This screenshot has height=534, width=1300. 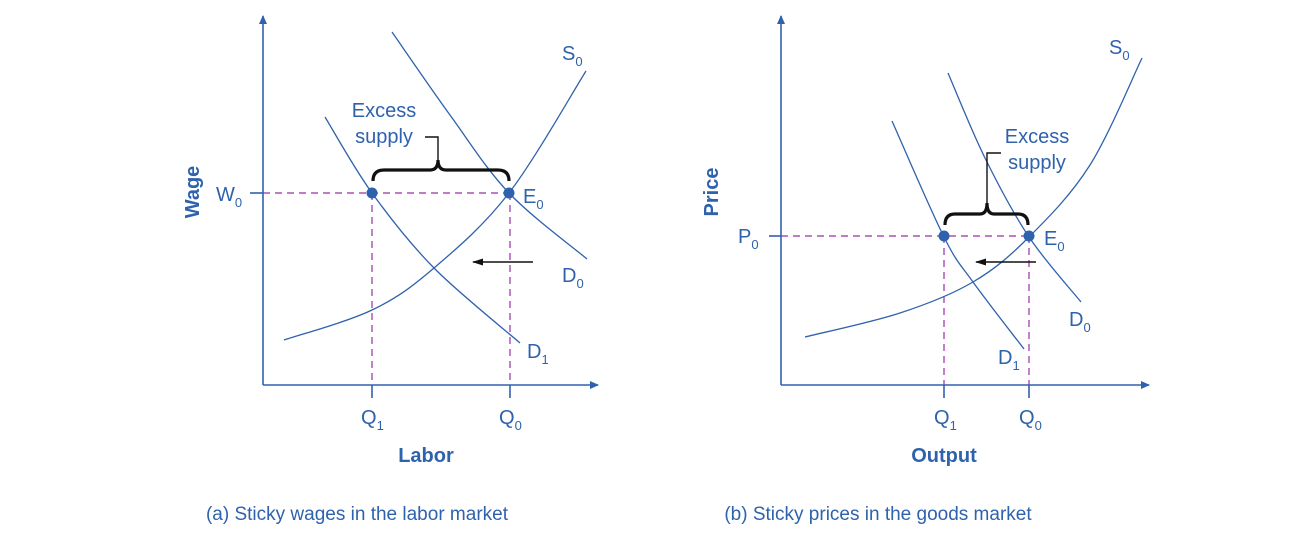 What do you see at coordinates (744, 237) in the screenshot?
I see `p0-base: P` at bounding box center [744, 237].